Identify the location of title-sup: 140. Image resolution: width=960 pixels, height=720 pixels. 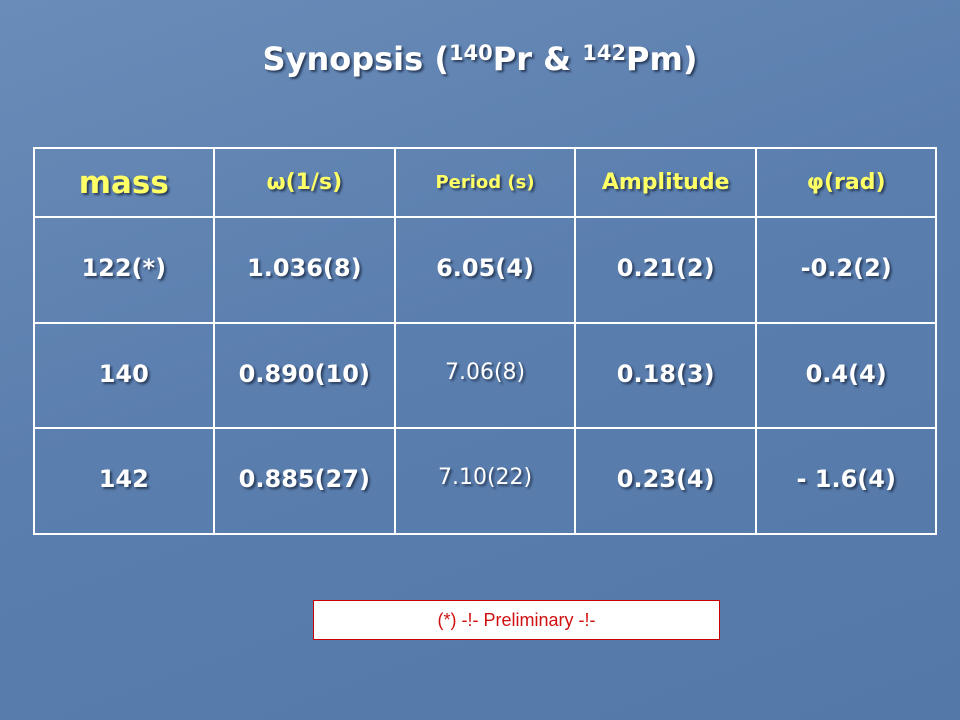
(470, 53).